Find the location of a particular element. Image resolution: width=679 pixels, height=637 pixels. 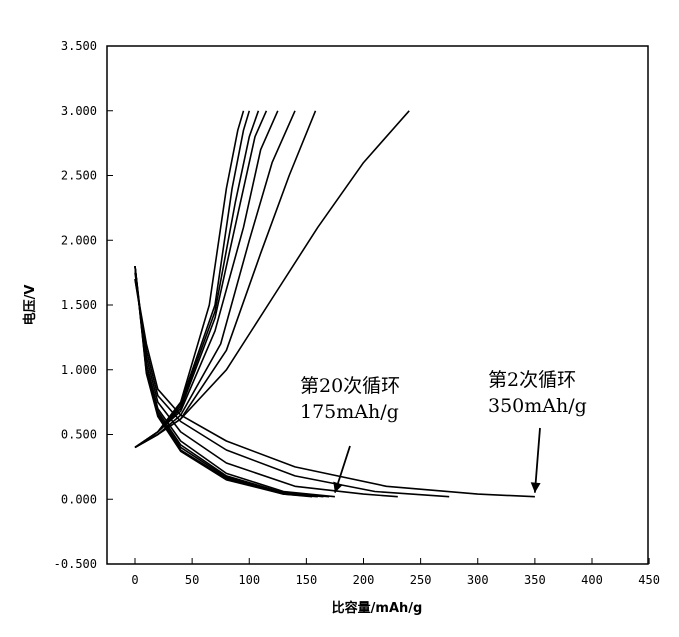

x-tick-label: 350 is located at coordinates (535, 580).